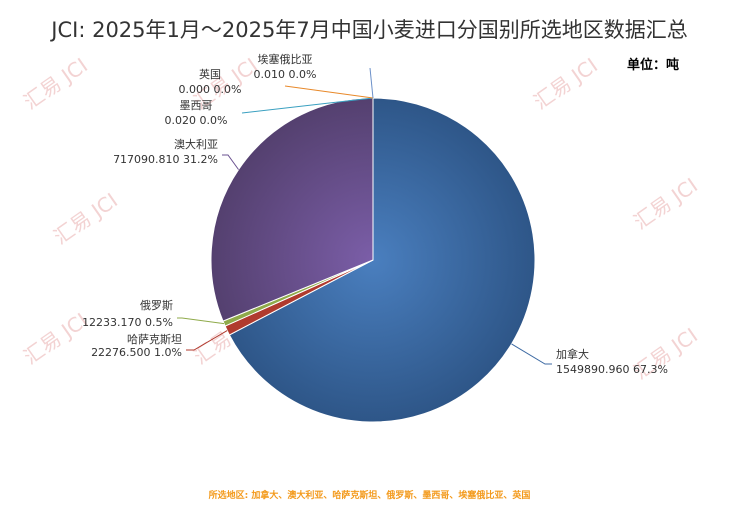  What do you see at coordinates (369, 30) in the screenshot?
I see `chart-title: JCI: 2025年1月～2025年7月中国小麦进口分国别所选地区数据汇总` at bounding box center [369, 30].